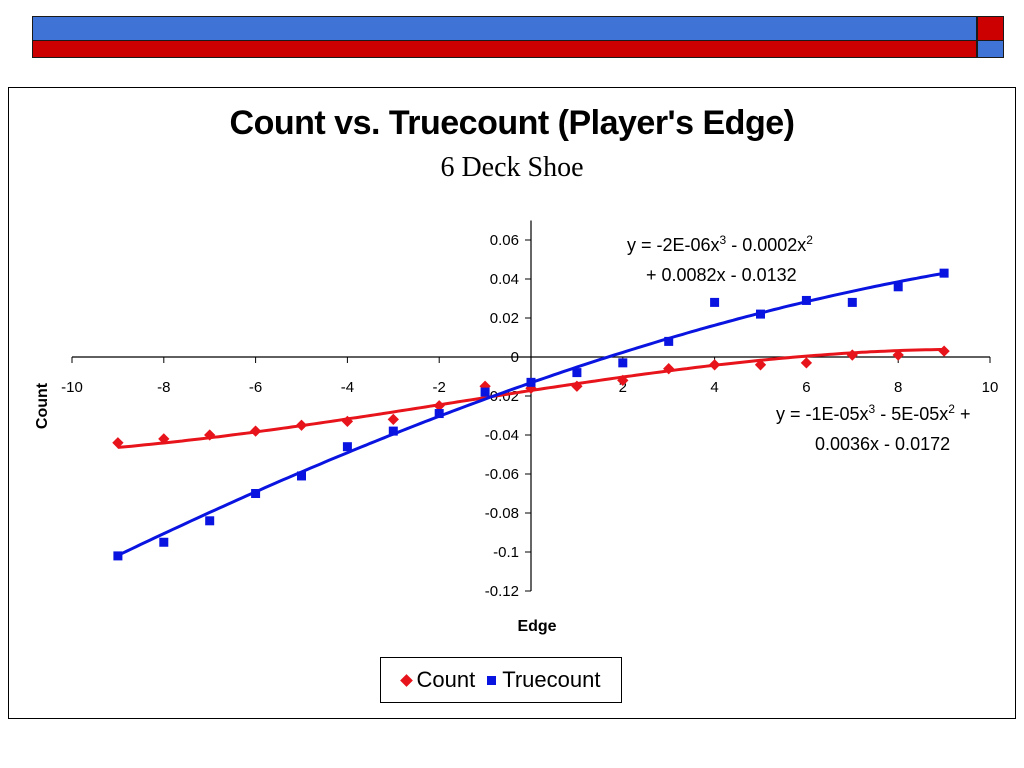 The image size is (1024, 768). What do you see at coordinates (504, 279) in the screenshot?
I see `y-tick-label: 0.04` at bounding box center [504, 279].